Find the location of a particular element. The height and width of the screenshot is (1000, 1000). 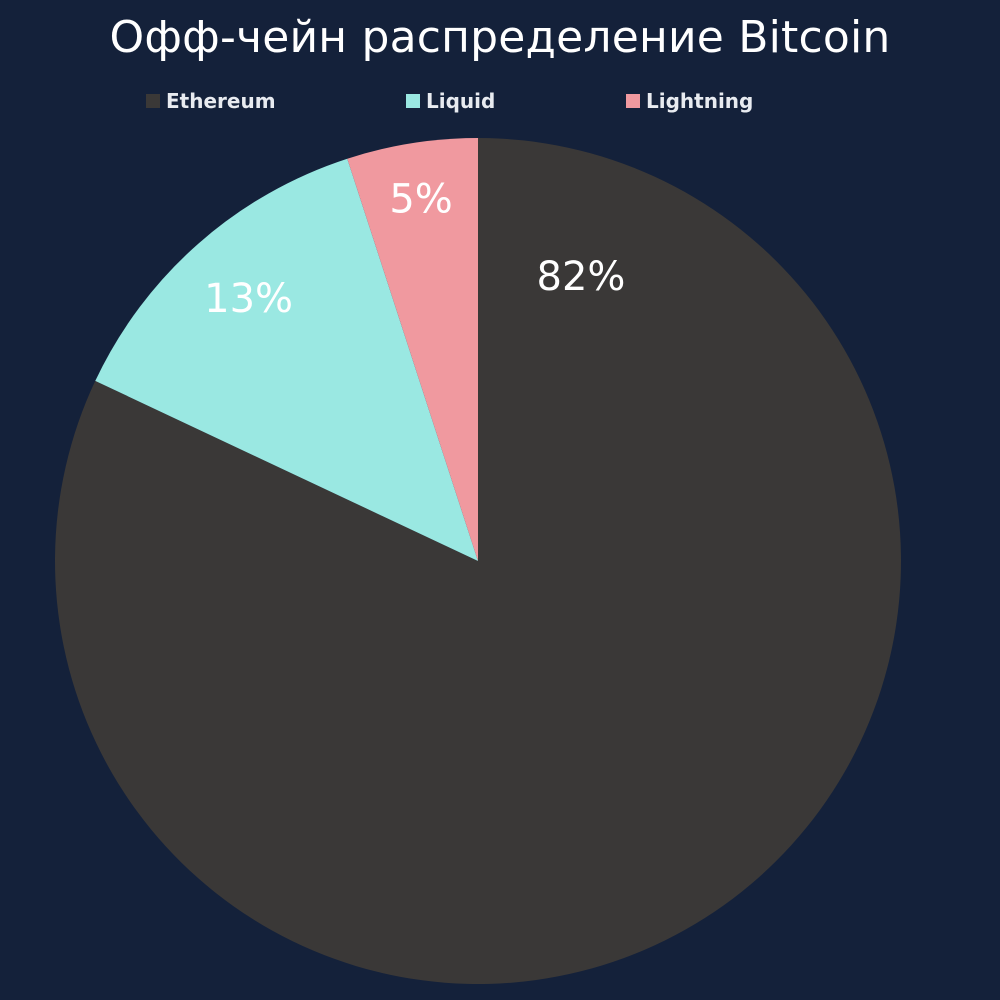

legend-label-lightning: Lightning is located at coordinates (700, 101).